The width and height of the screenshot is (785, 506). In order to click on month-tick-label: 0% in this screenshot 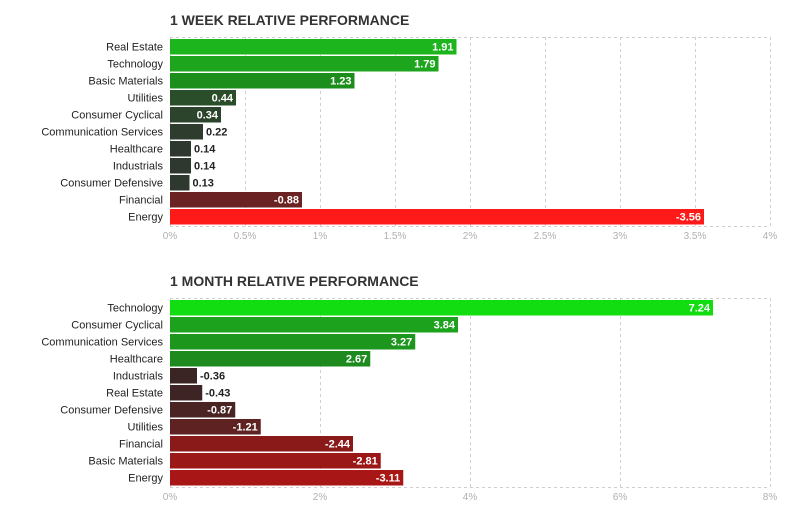, I will do `click(170, 497)`.